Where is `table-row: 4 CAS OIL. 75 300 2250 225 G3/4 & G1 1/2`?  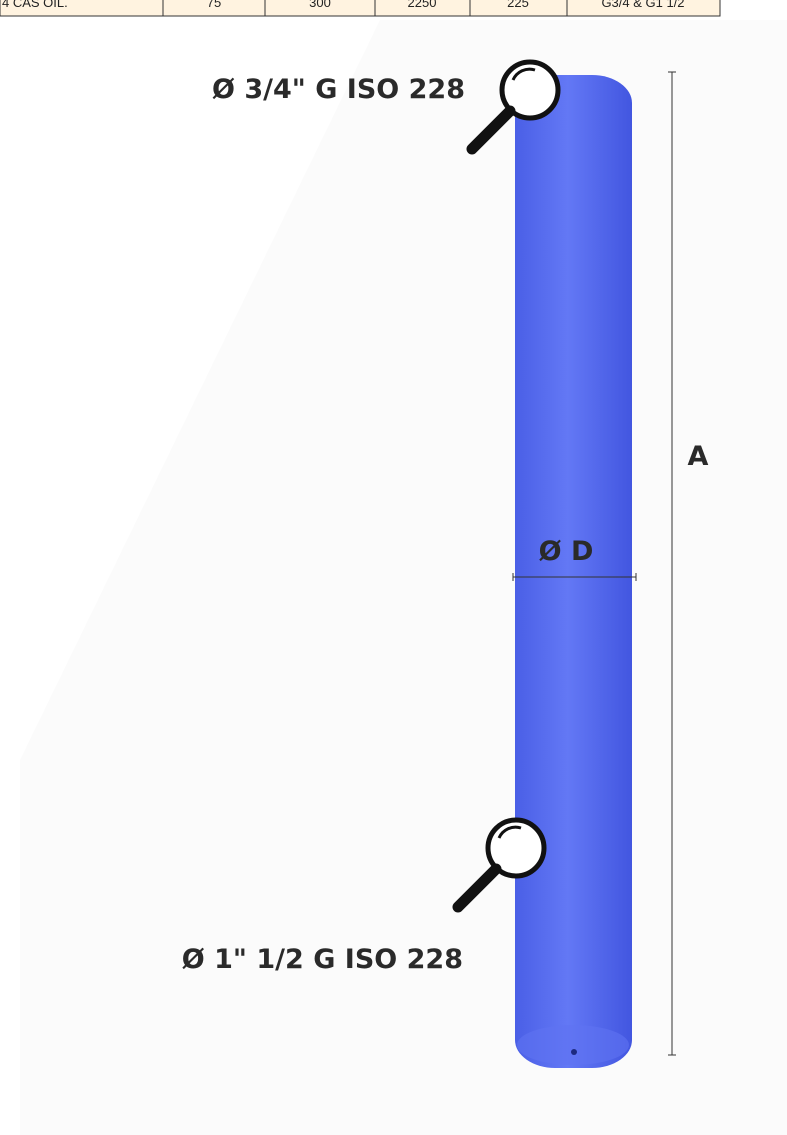 table-row: 4 CAS OIL. 75 300 2250 225 G3/4 & G1 1/2 is located at coordinates (360, 8).